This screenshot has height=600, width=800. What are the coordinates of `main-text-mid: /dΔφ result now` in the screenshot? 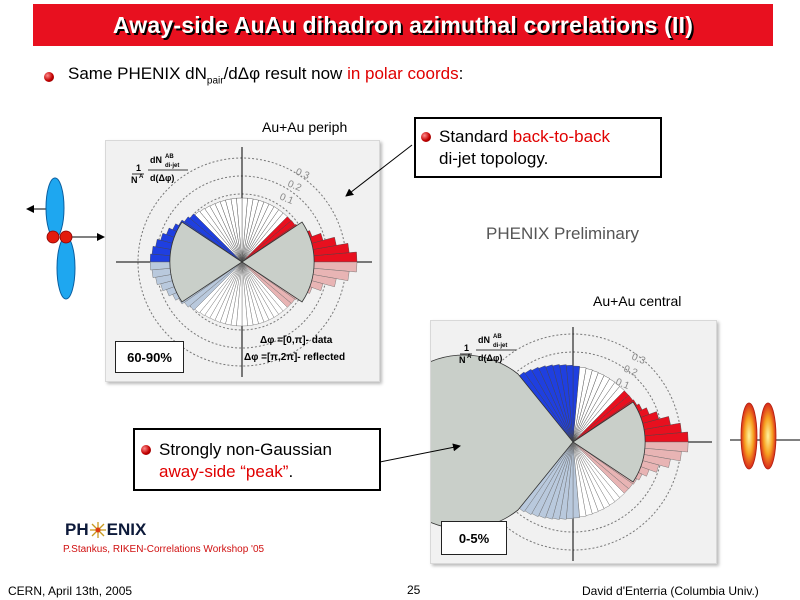 It's located at (285, 73).